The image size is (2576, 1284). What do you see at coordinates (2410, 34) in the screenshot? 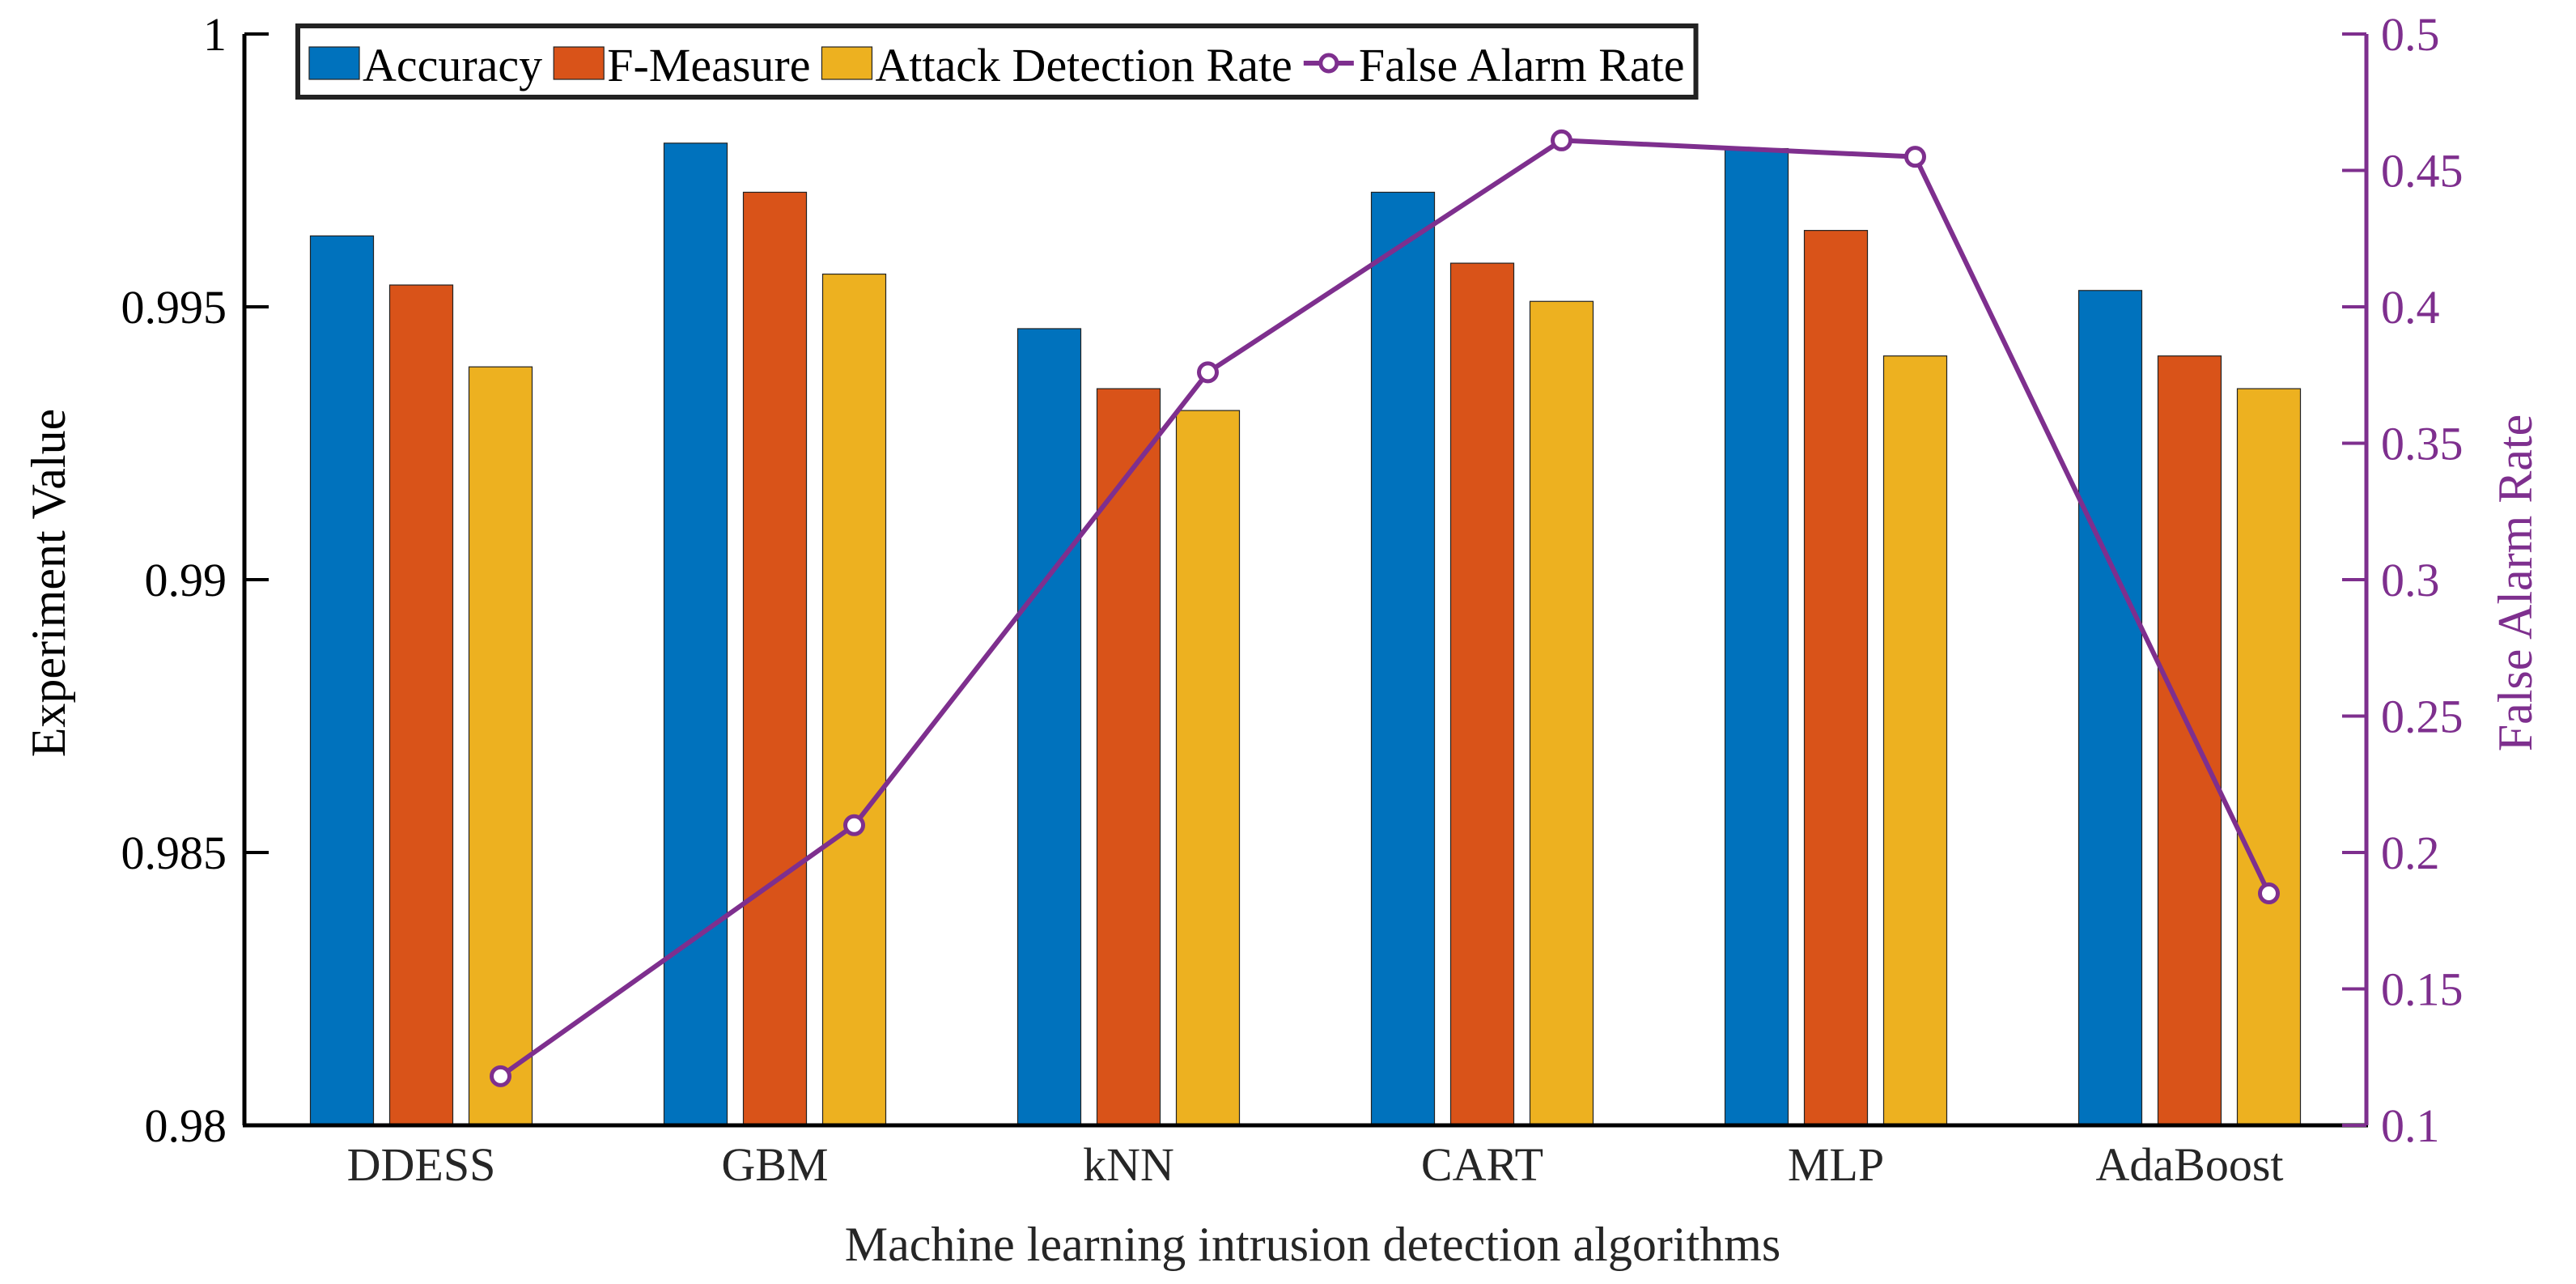
I see `y-right-tick-label: 0.5` at bounding box center [2410, 34].